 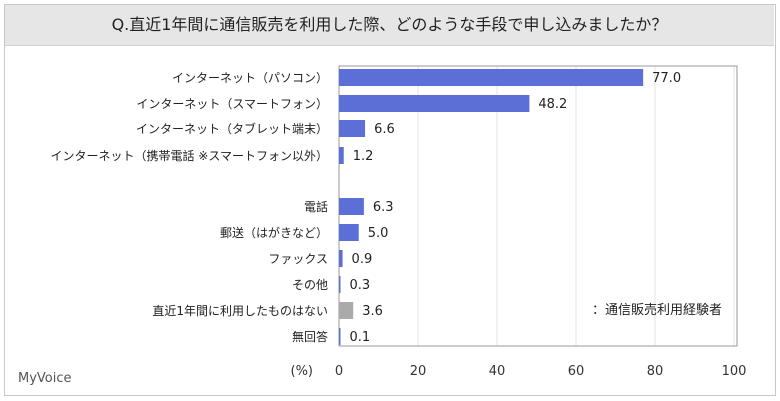 I want to click on category-label: インターネット（携帯電話 ※スマートフォン以外）, so click(x=189, y=155).